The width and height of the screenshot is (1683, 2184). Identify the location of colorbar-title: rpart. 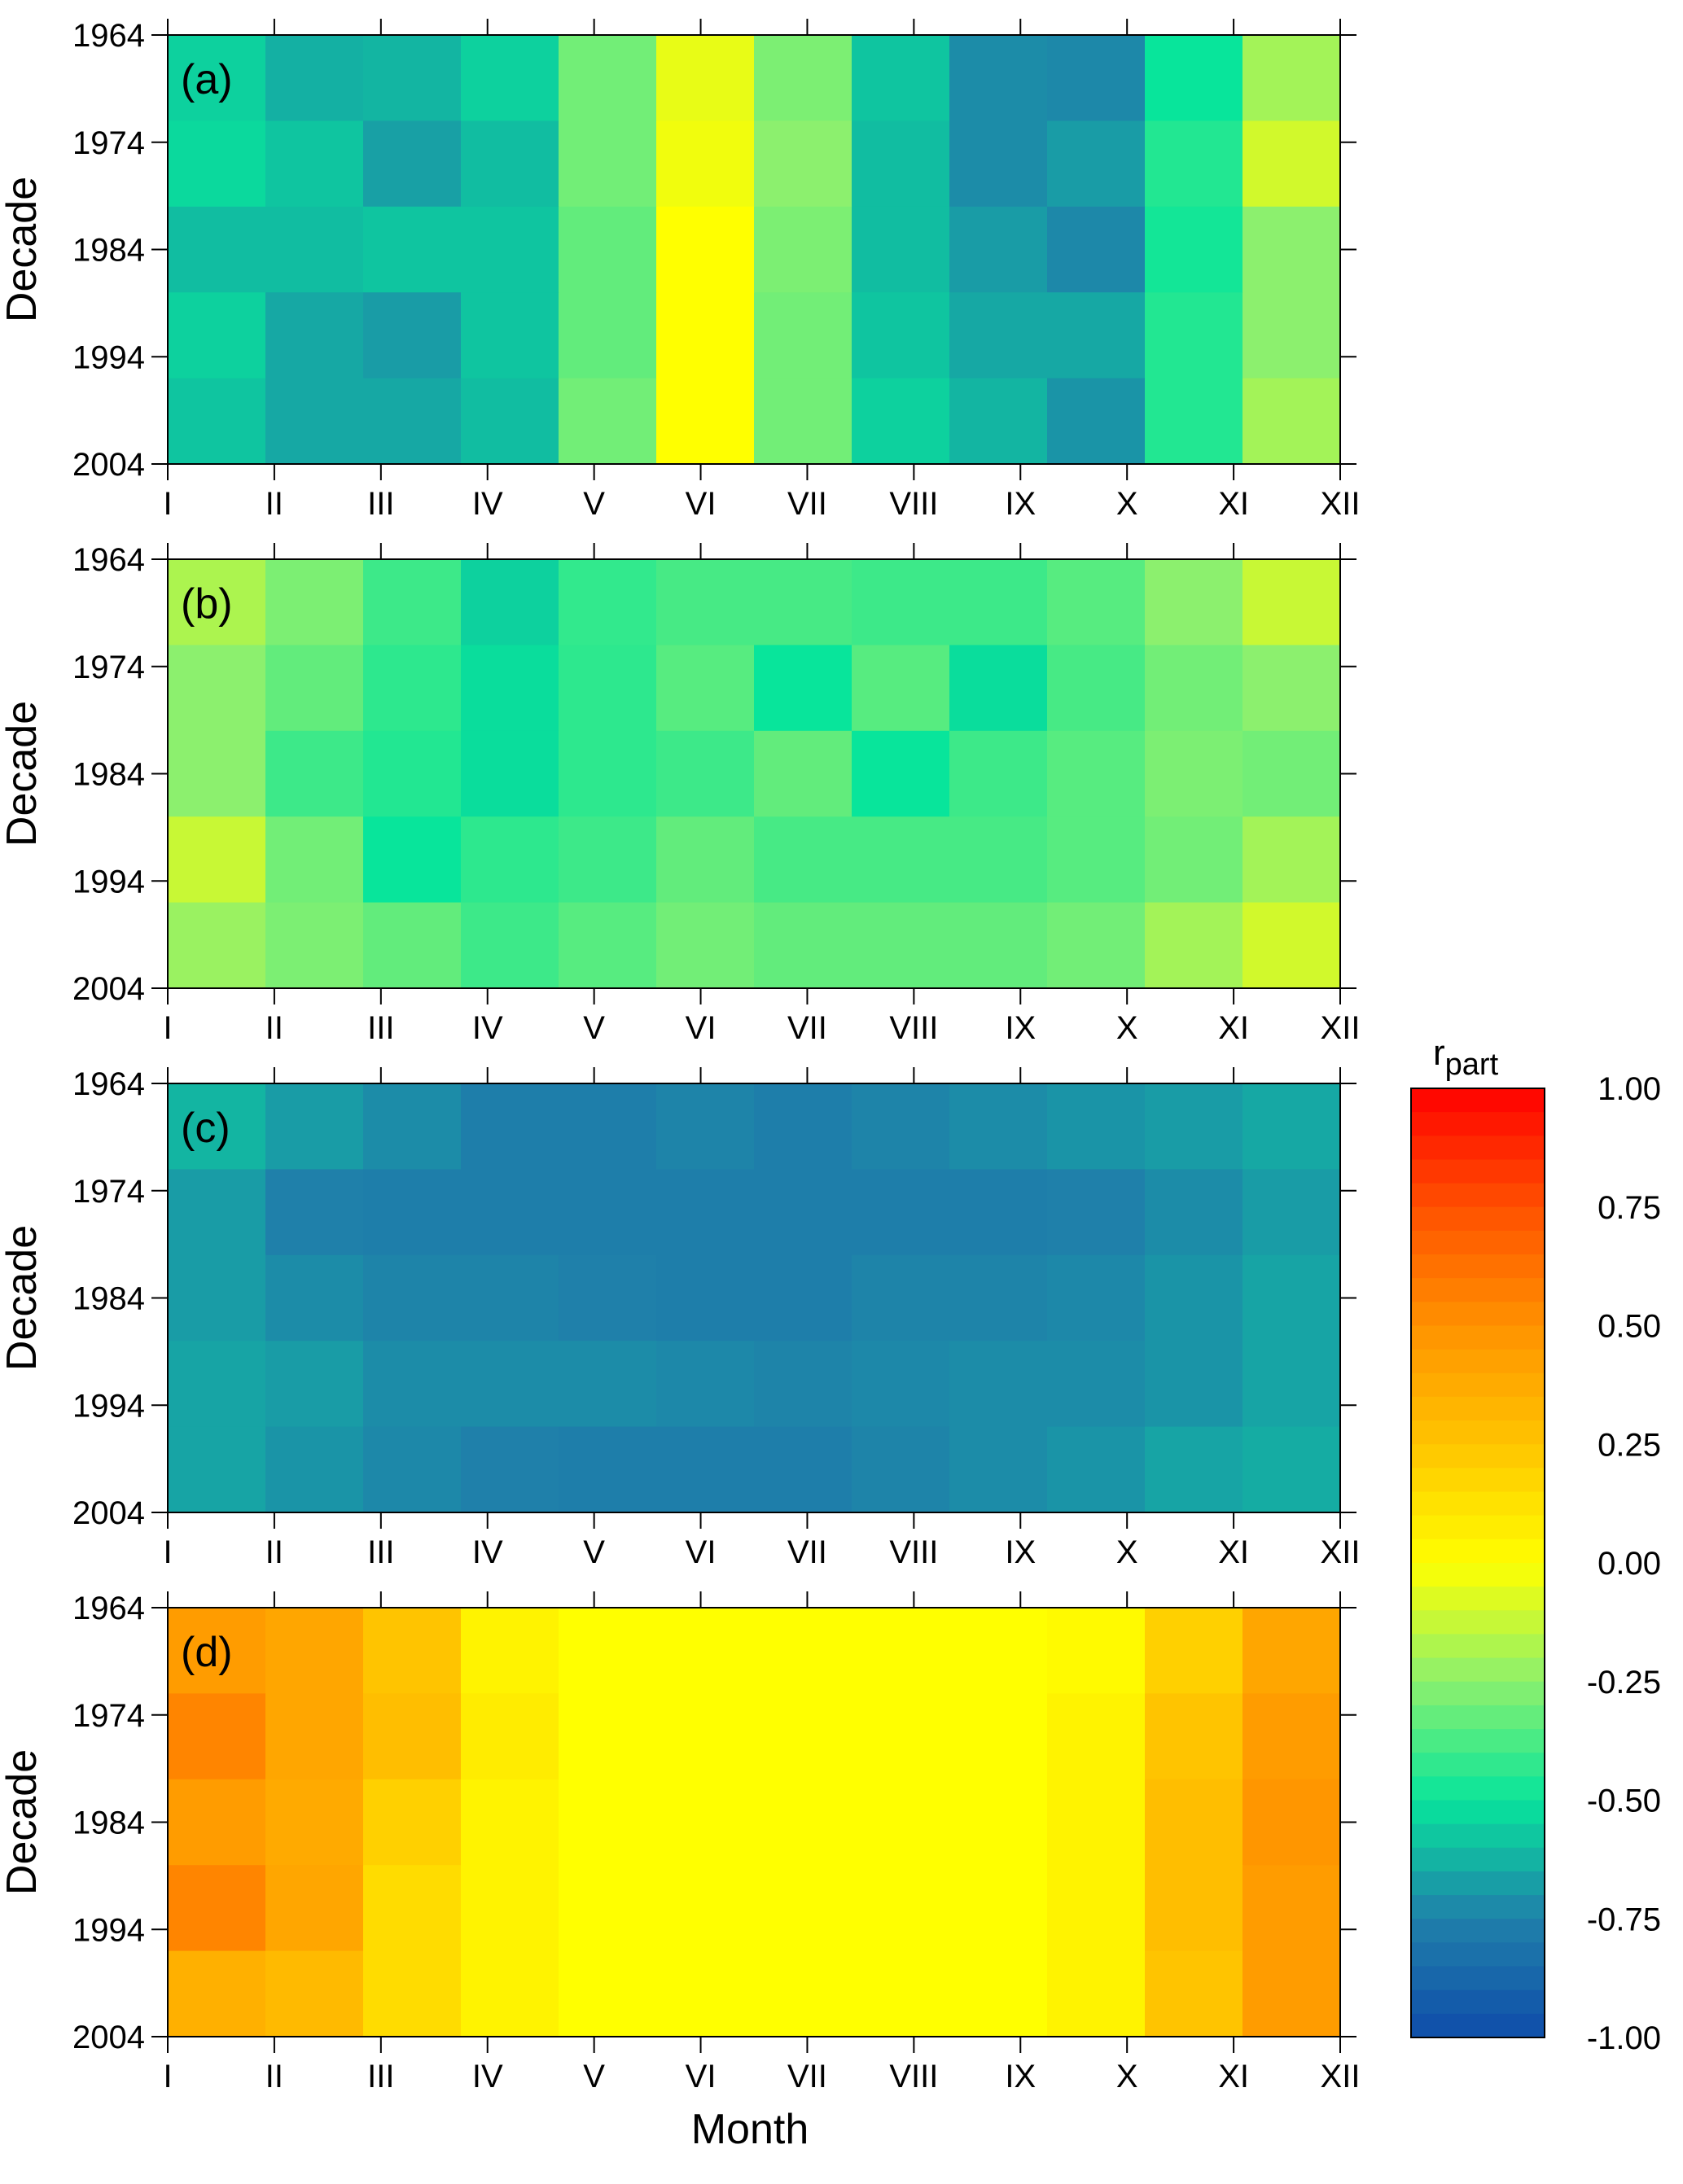
(1466, 1057).